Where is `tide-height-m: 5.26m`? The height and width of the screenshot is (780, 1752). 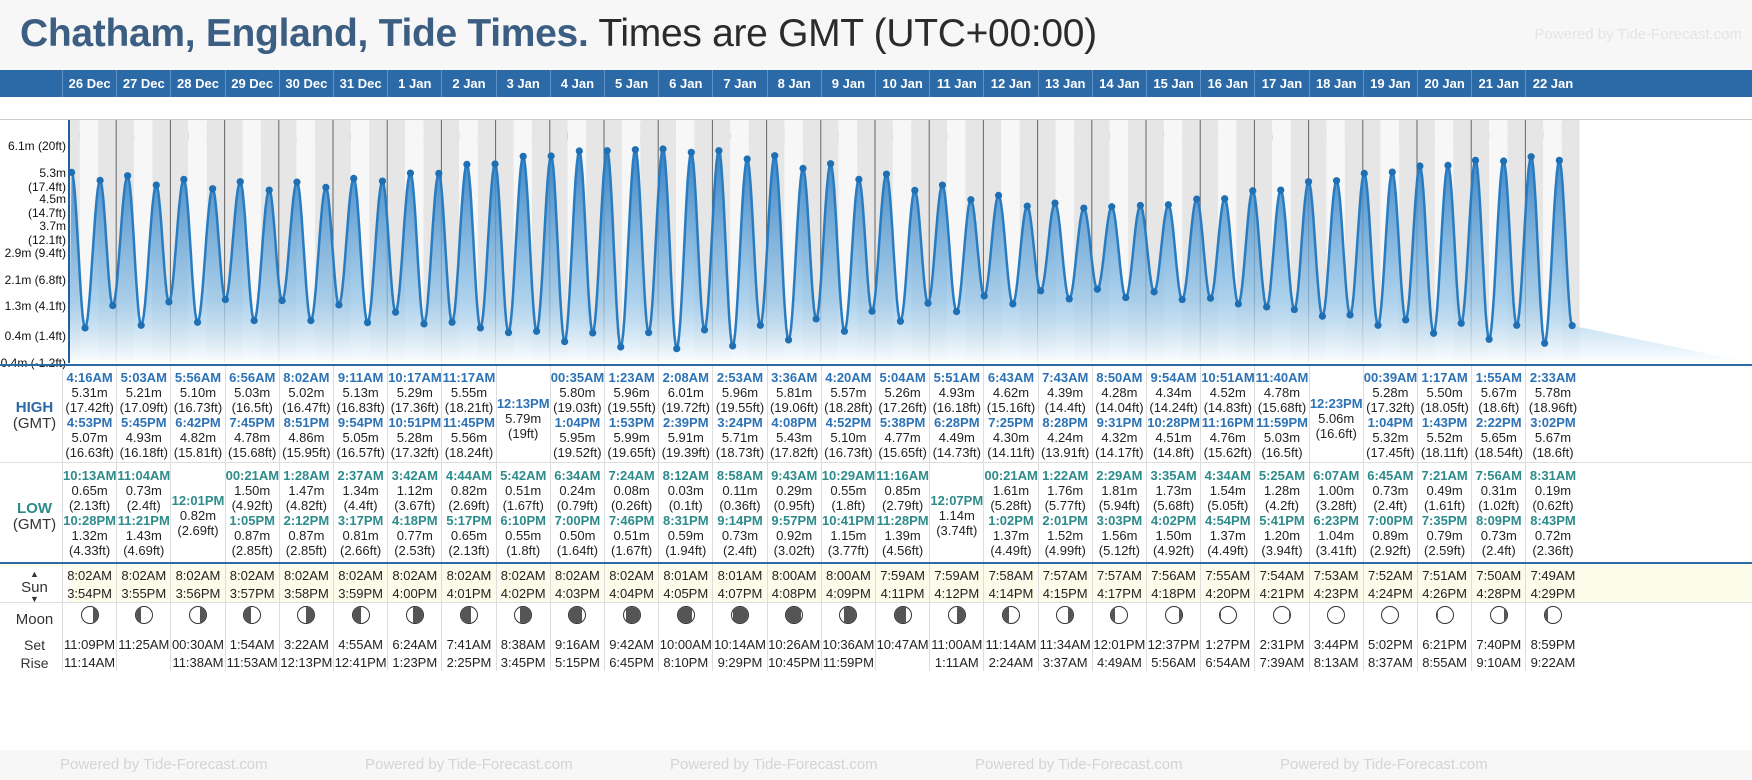
tide-height-m: 5.26m is located at coordinates (902, 392).